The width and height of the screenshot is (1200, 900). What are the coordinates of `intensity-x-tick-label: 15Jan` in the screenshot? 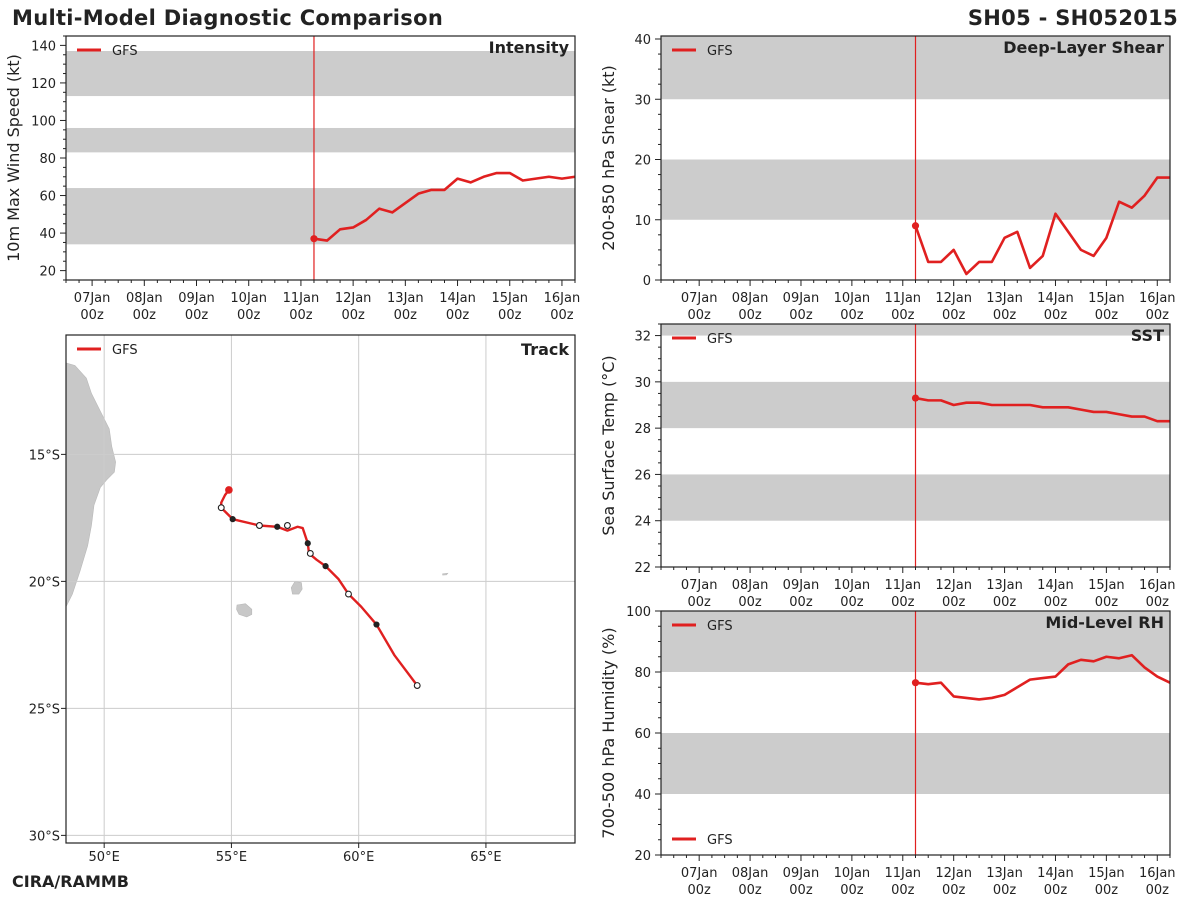 It's located at (509, 298).